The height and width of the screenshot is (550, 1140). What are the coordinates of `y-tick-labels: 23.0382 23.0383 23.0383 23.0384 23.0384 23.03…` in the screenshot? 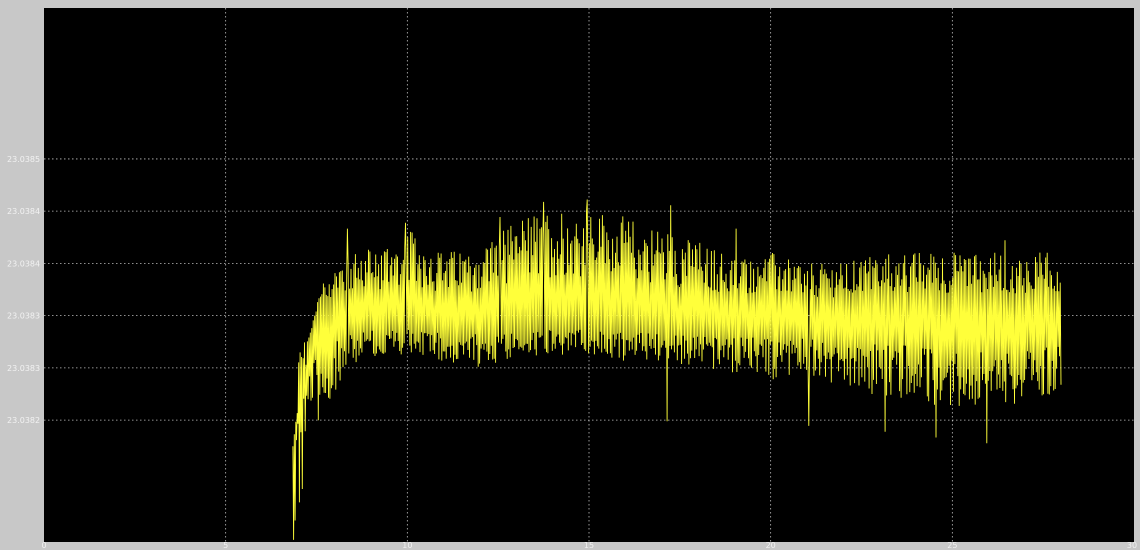 It's located at (23, 290).